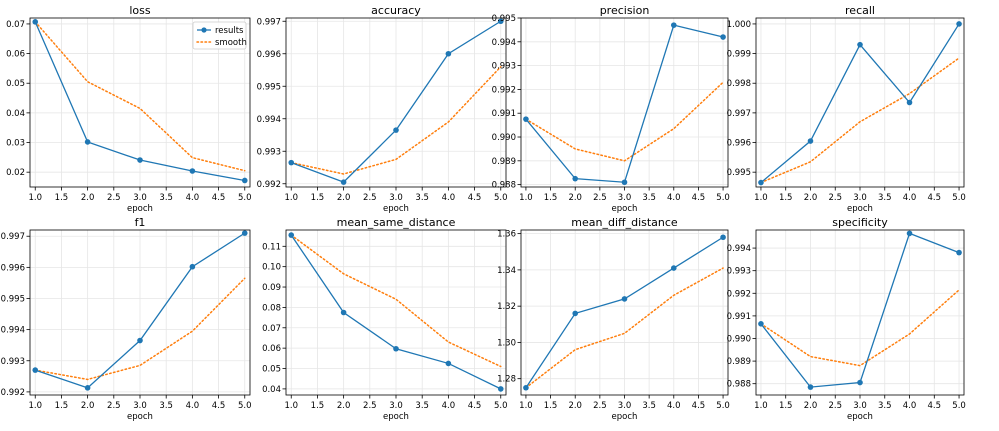 The width and height of the screenshot is (999, 431). I want to click on y-tick-label: 0.997, so click(13, 237).